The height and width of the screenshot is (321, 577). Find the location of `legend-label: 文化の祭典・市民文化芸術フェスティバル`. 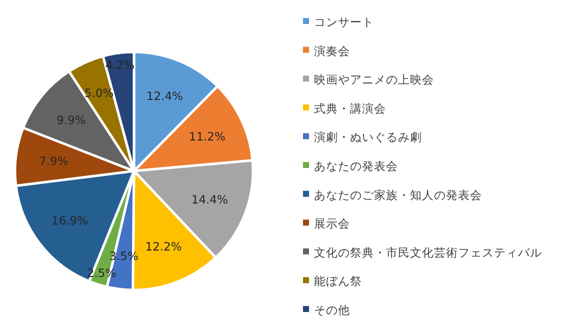

legend-label: 文化の祭典・市民文化芸術フェスティバル is located at coordinates (428, 252).